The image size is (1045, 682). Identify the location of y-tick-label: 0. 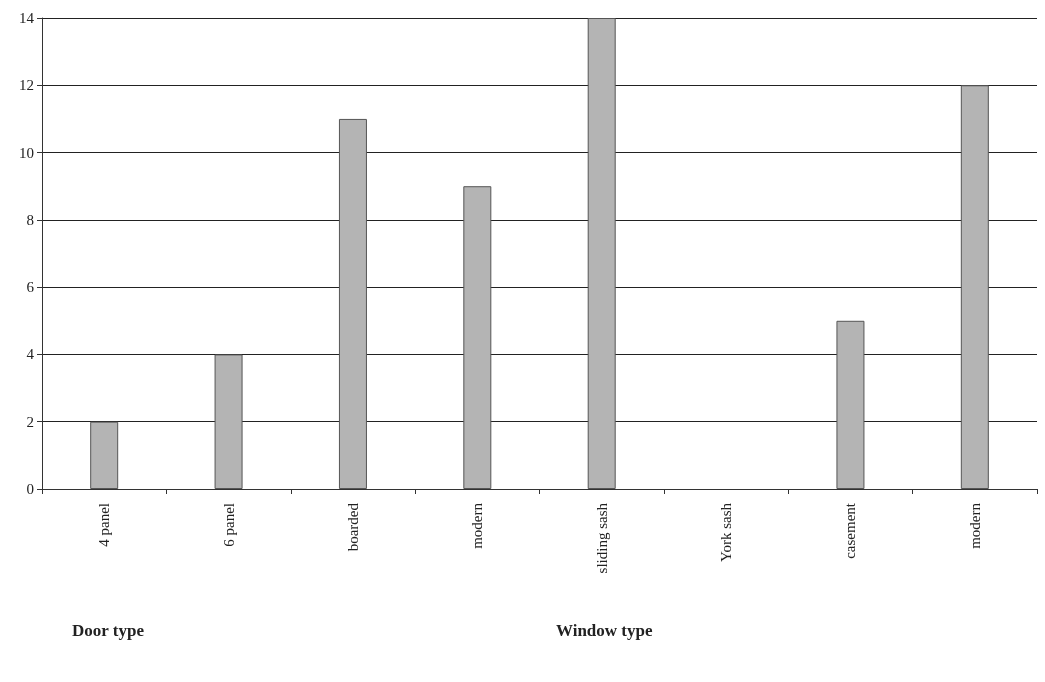
(30, 489).